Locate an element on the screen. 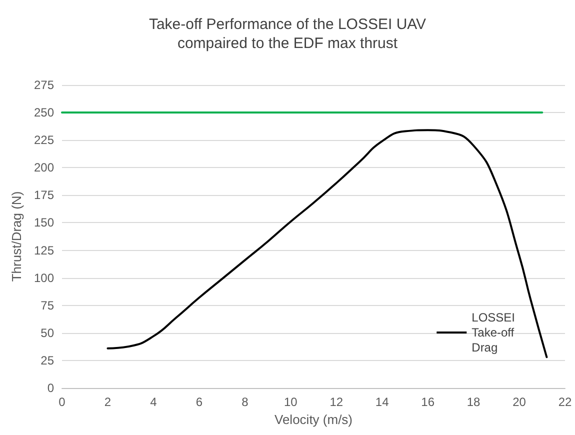 The height and width of the screenshot is (435, 575). chart-title: Take-off Performance of the LOSSEI UAV compaired to the EDF max thrust is located at coordinates (287, 34).